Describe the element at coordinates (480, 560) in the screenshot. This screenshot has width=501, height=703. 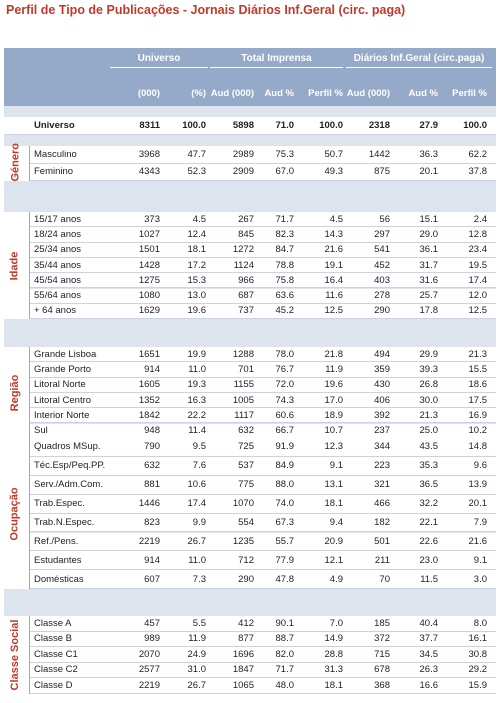
I see `table-cell: 9.1` at that location.